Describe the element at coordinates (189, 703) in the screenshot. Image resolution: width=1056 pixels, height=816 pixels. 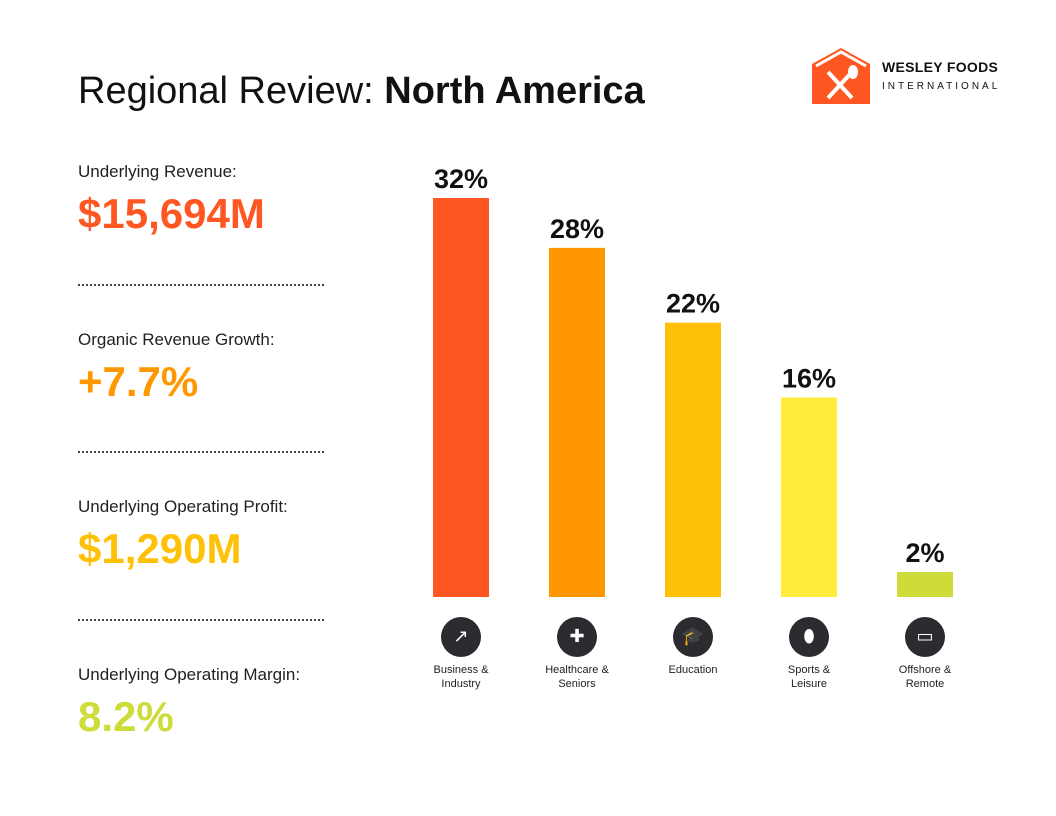
I see `metric-3: Underlying Operating Margin: 8.2%` at that location.